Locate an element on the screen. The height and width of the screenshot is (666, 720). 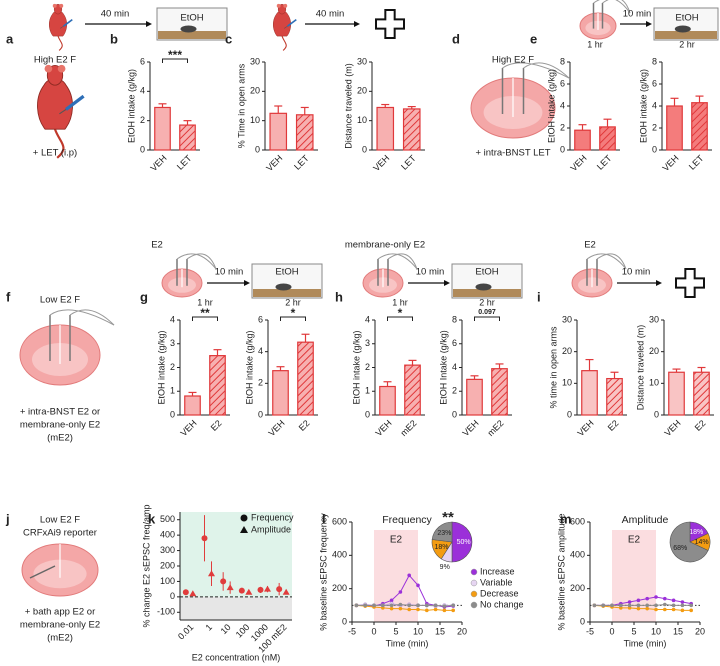
time-label: 40 min is located at coordinates (115, 14).